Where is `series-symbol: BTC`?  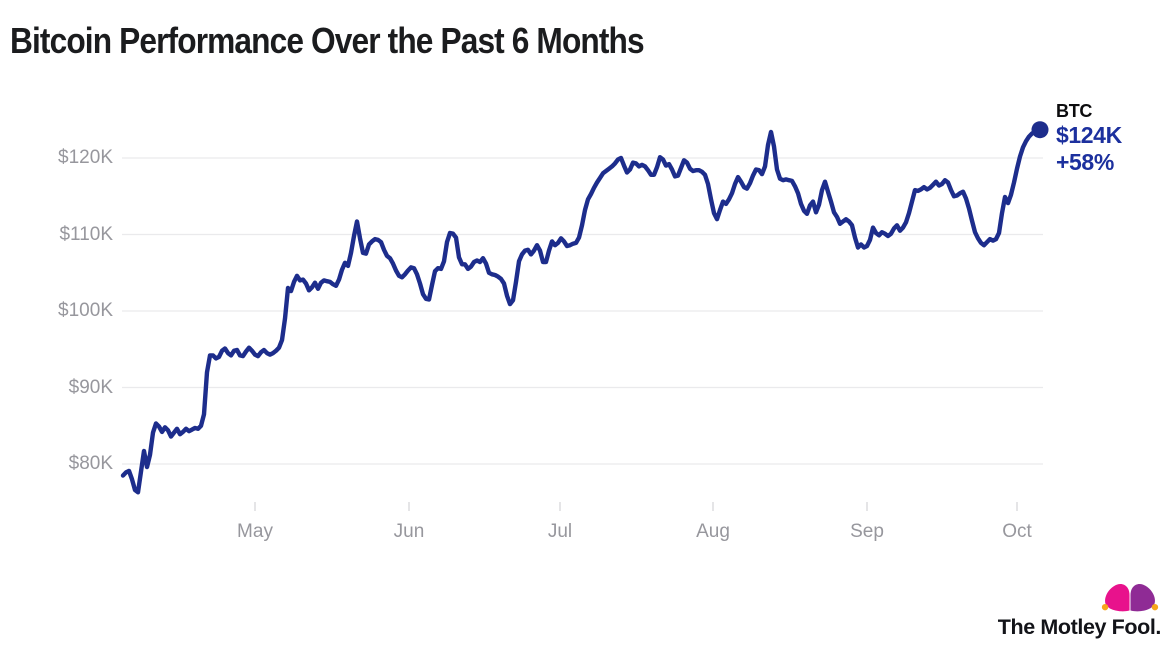 series-symbol: BTC is located at coordinates (1074, 111).